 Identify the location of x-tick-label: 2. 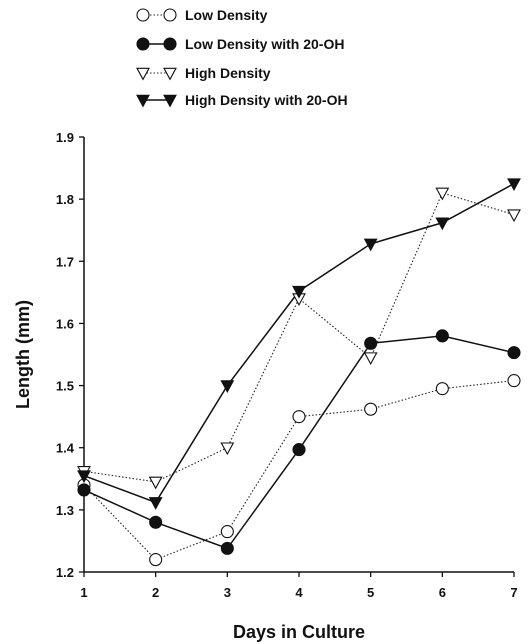
(155, 592).